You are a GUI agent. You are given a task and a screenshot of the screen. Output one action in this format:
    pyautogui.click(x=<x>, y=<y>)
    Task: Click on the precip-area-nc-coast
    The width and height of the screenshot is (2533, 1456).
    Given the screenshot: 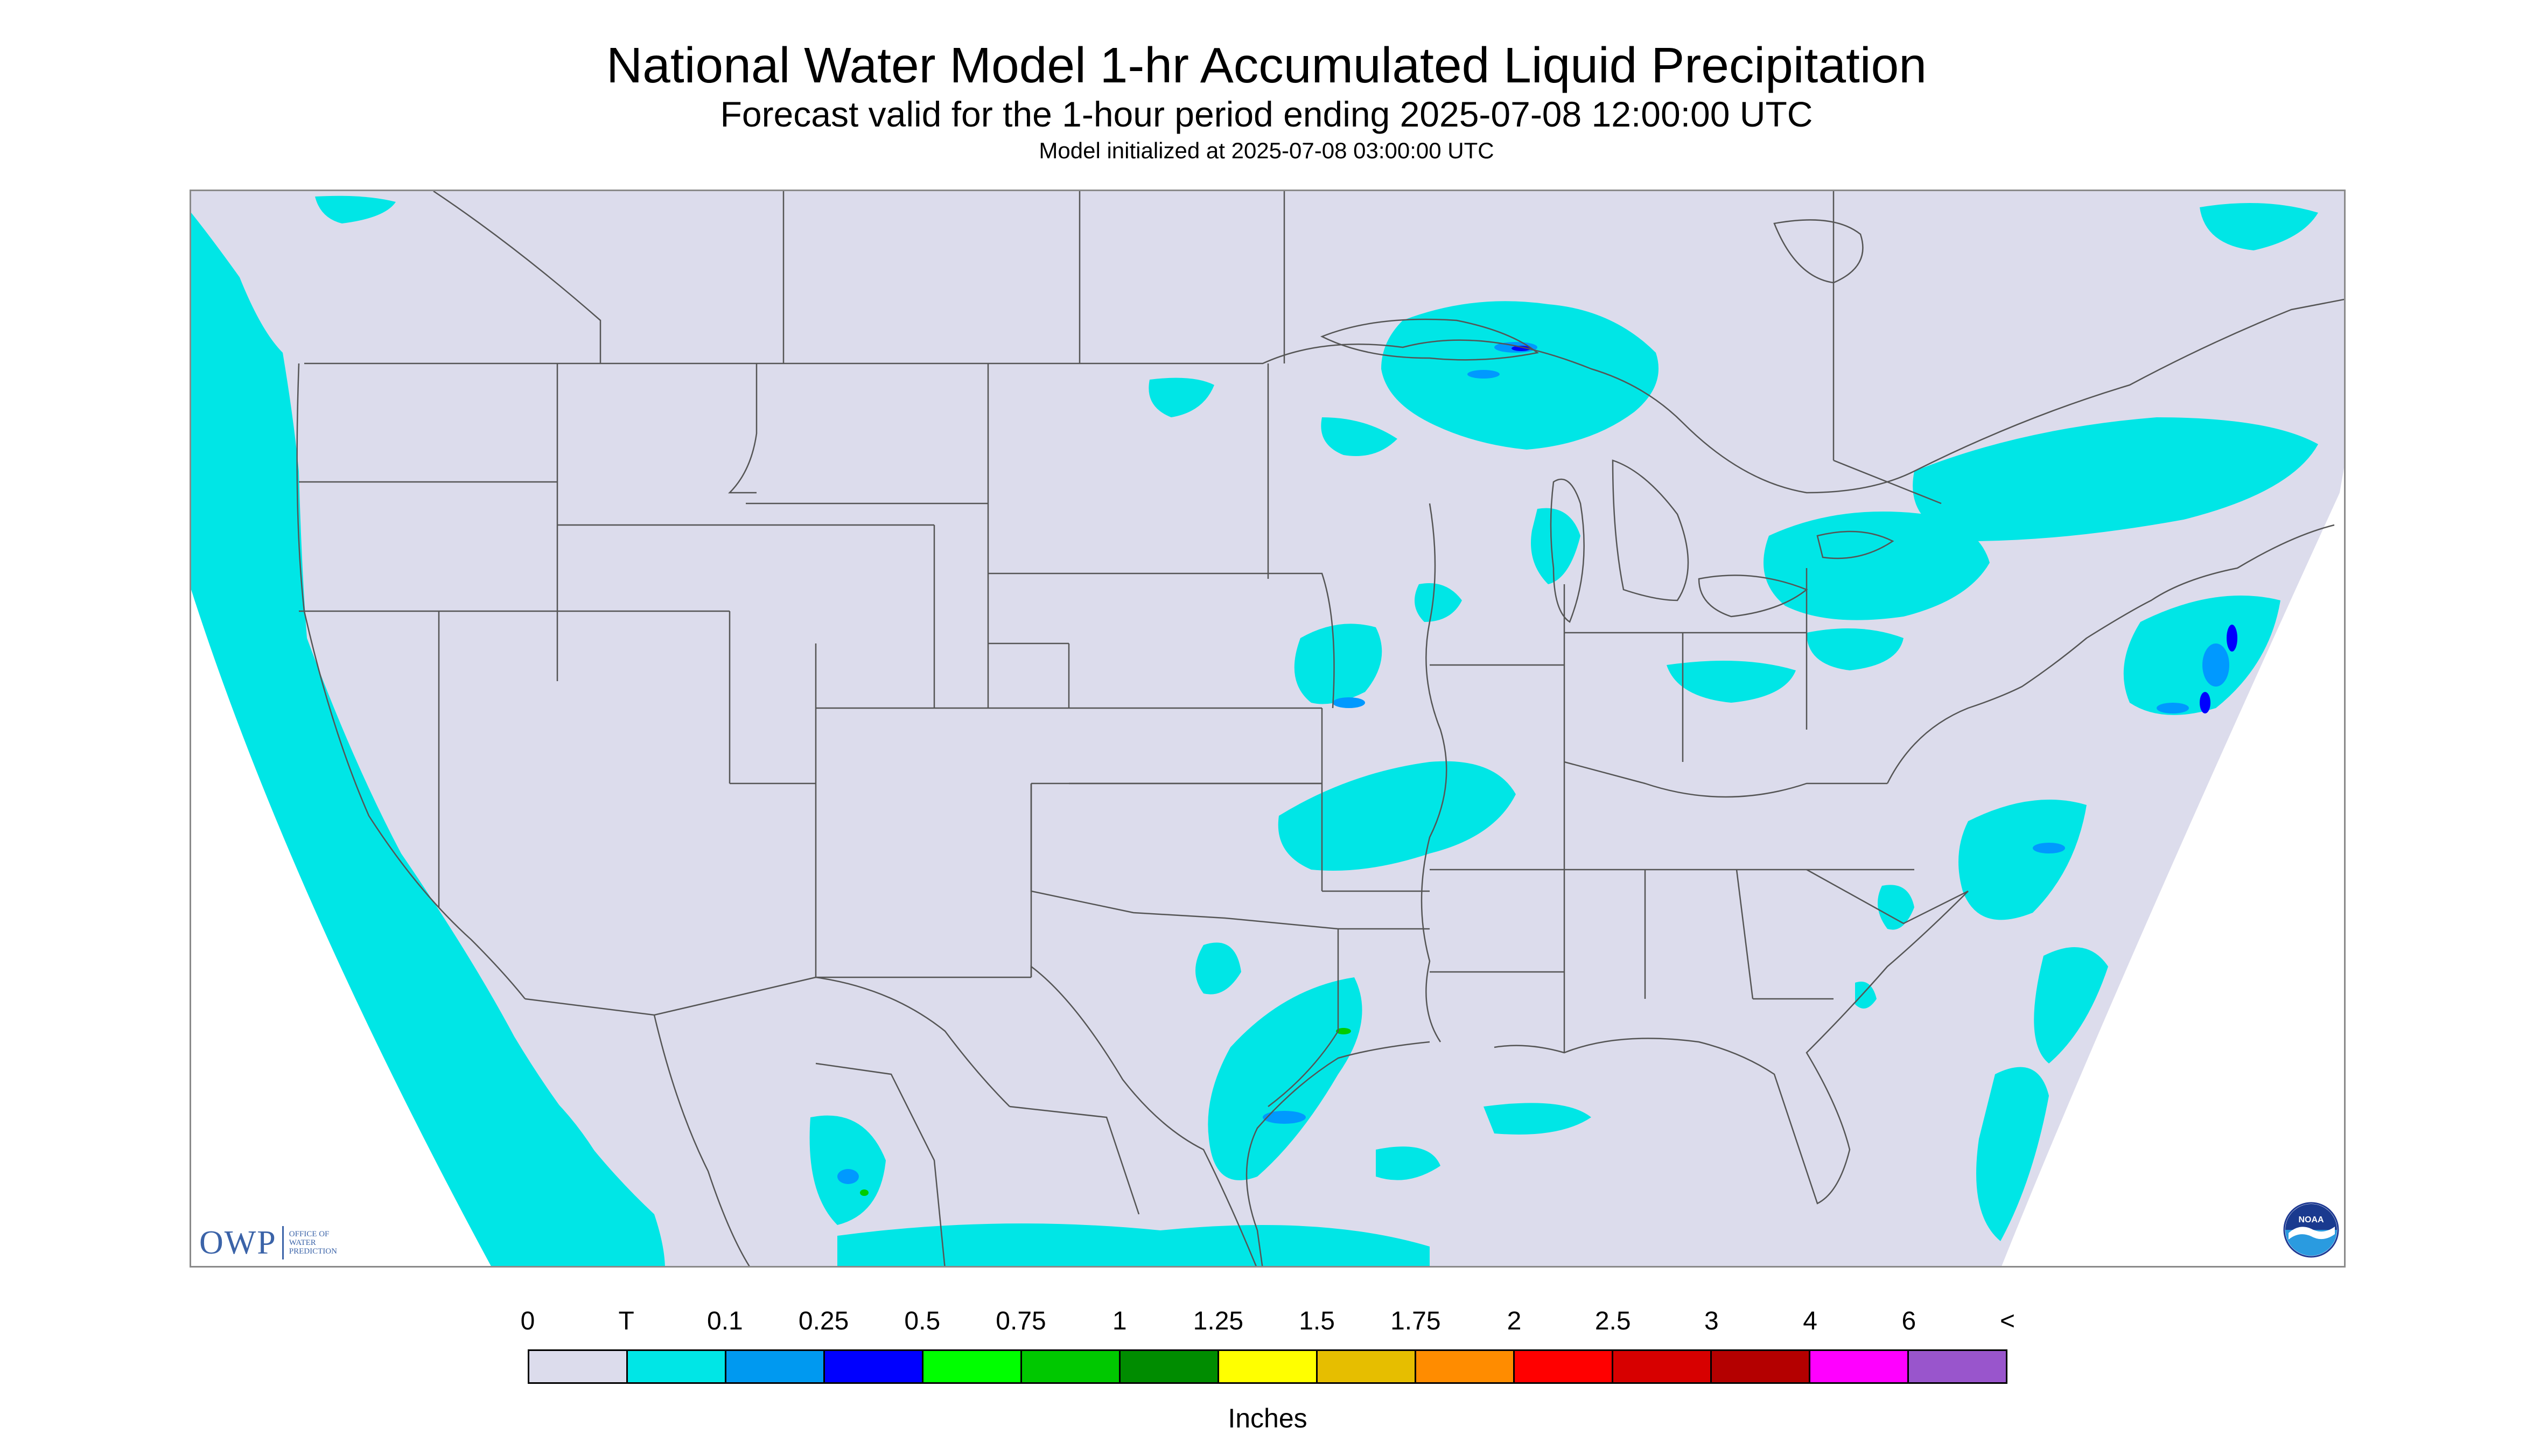 What is the action you would take?
    pyautogui.click(x=1896, y=907)
    